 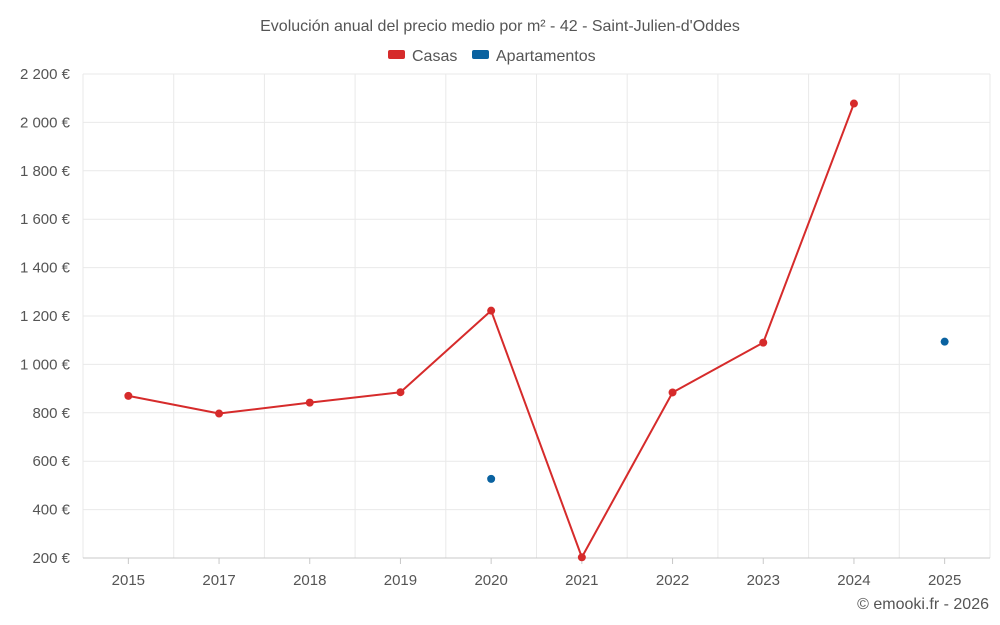 I want to click on data-point-casas-2022, so click(x=672, y=392).